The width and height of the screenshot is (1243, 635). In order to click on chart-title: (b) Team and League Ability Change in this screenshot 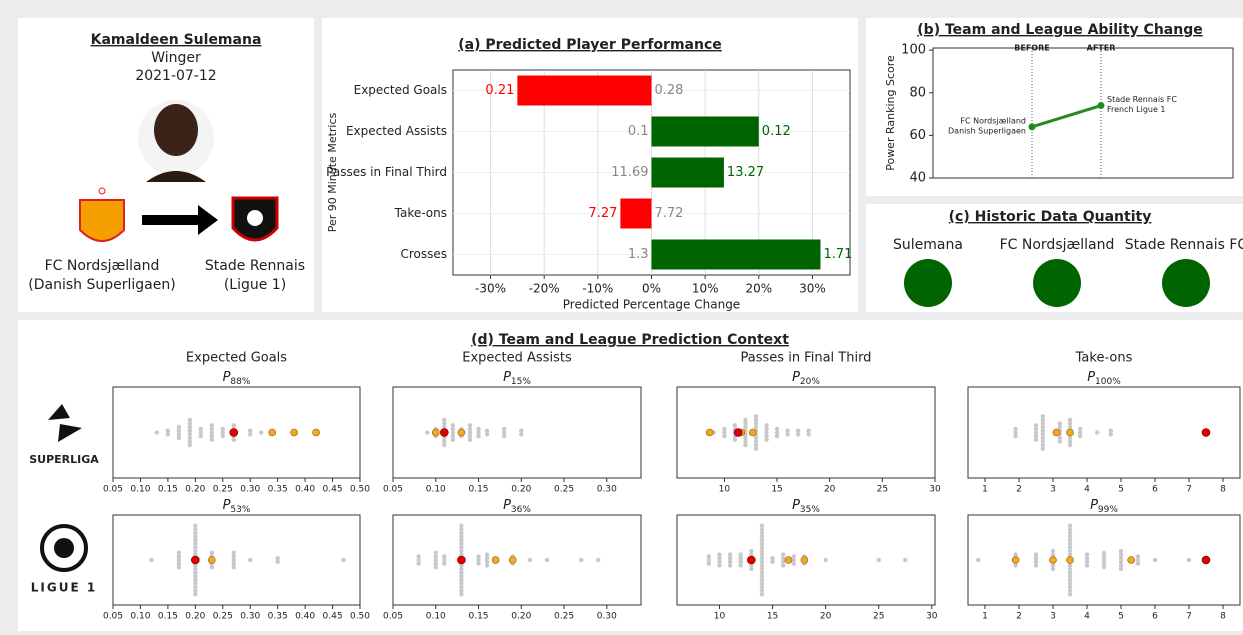, I will do `click(1059, 30)`.